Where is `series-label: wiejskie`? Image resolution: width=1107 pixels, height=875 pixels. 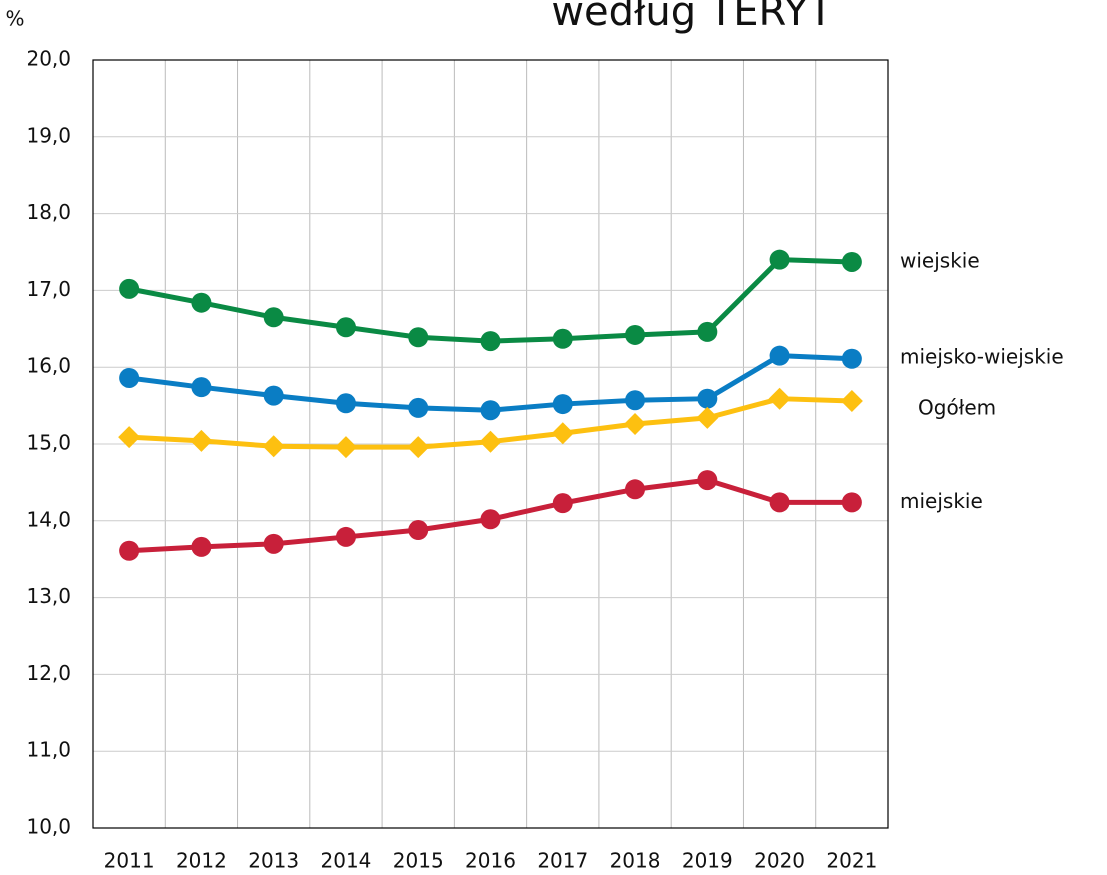
series-label: wiejskie is located at coordinates (940, 260).